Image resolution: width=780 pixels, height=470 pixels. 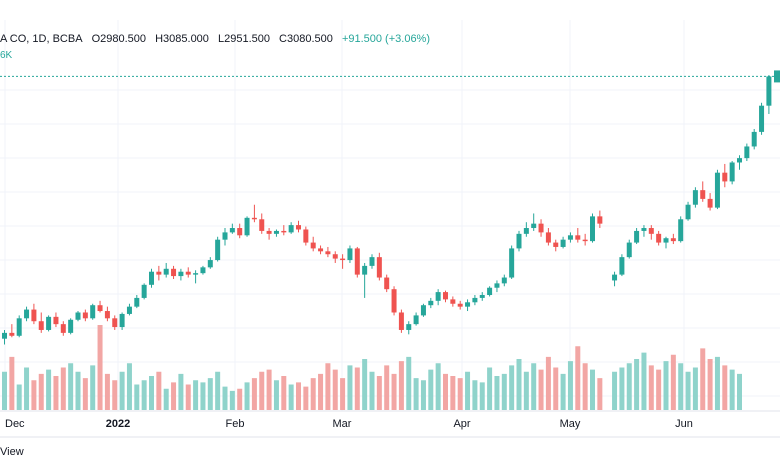 What do you see at coordinates (461, 424) in the screenshot?
I see `x-tick-label: Apr` at bounding box center [461, 424].